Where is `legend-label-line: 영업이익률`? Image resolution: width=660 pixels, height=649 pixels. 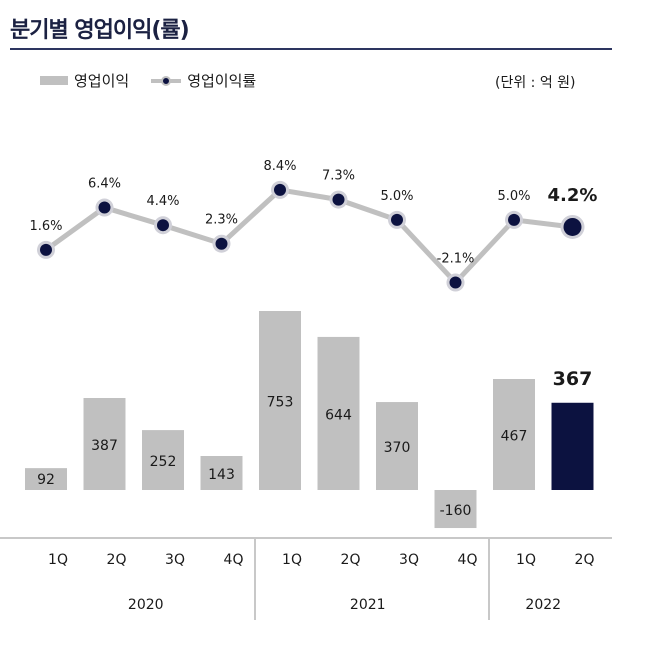 legend-label-line: 영업이익률 is located at coordinates (222, 81).